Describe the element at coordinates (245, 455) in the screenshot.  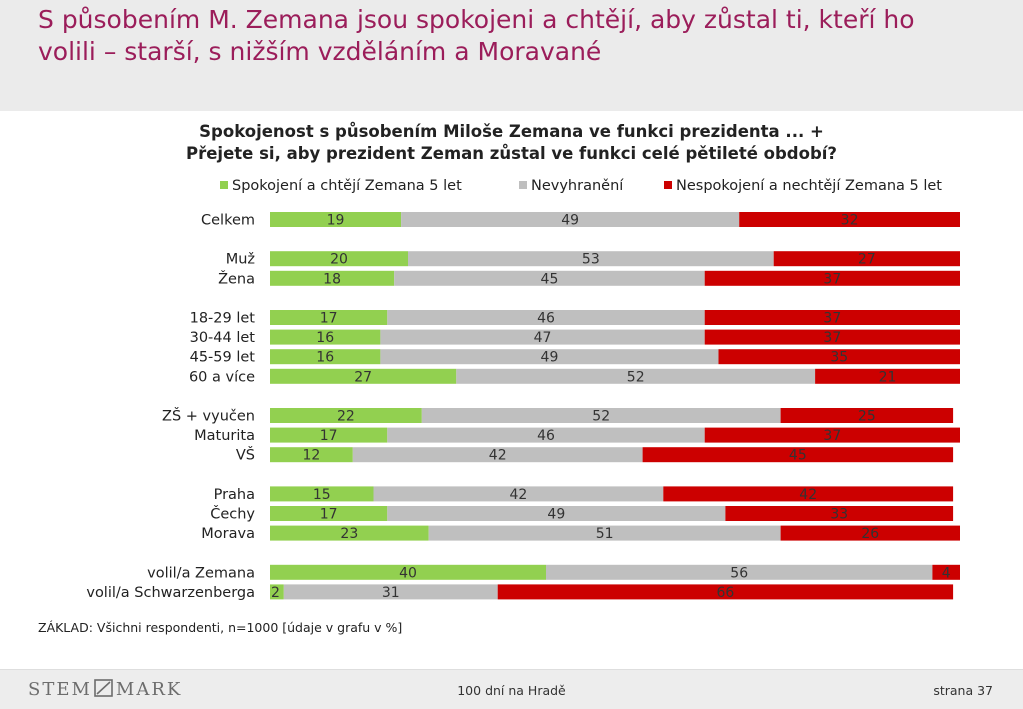
I see `category-label: VŠ` at that location.